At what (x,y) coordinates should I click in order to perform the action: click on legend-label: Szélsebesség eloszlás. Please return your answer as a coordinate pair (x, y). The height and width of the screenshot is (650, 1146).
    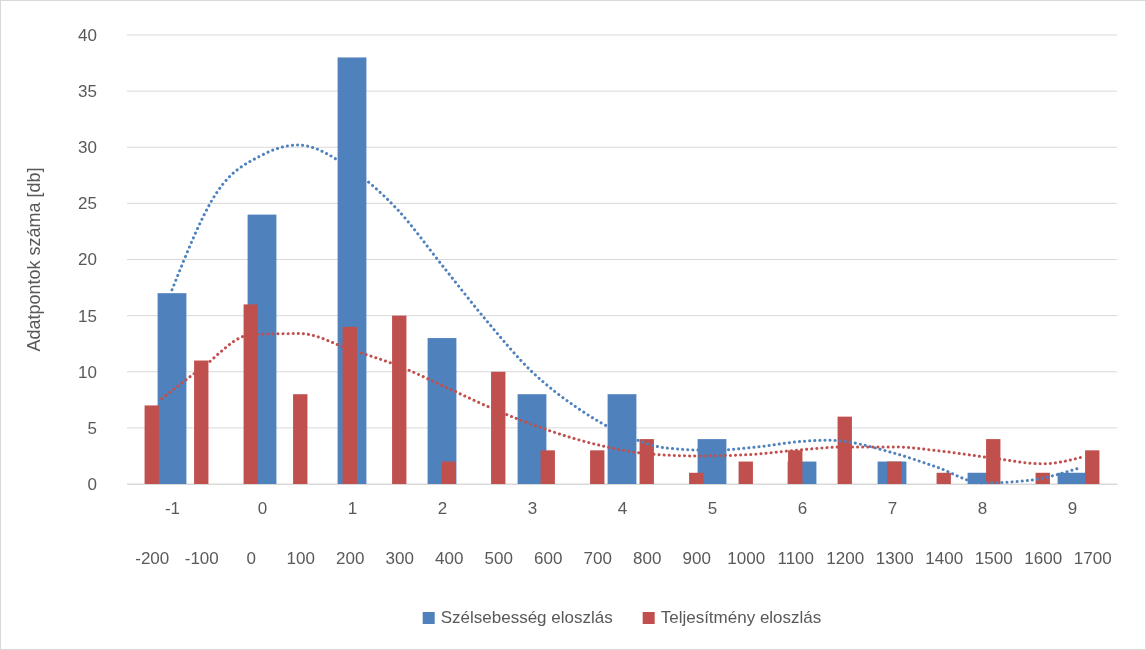
    Looking at the image, I should click on (526, 617).